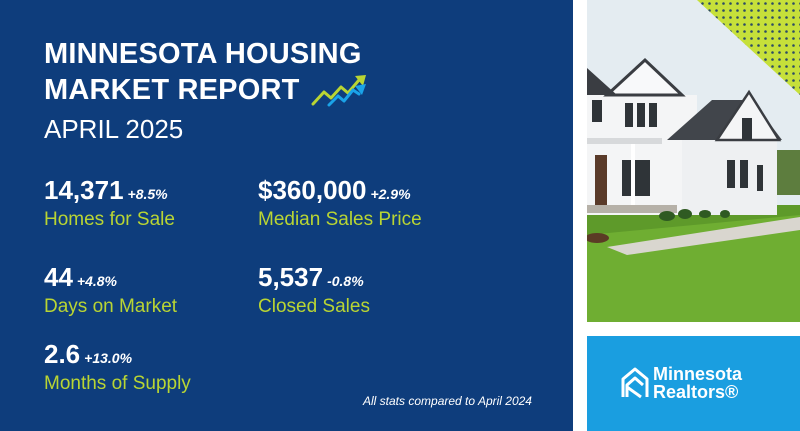  I want to click on brand-box: Minnesota Realtors®, so click(693, 383).